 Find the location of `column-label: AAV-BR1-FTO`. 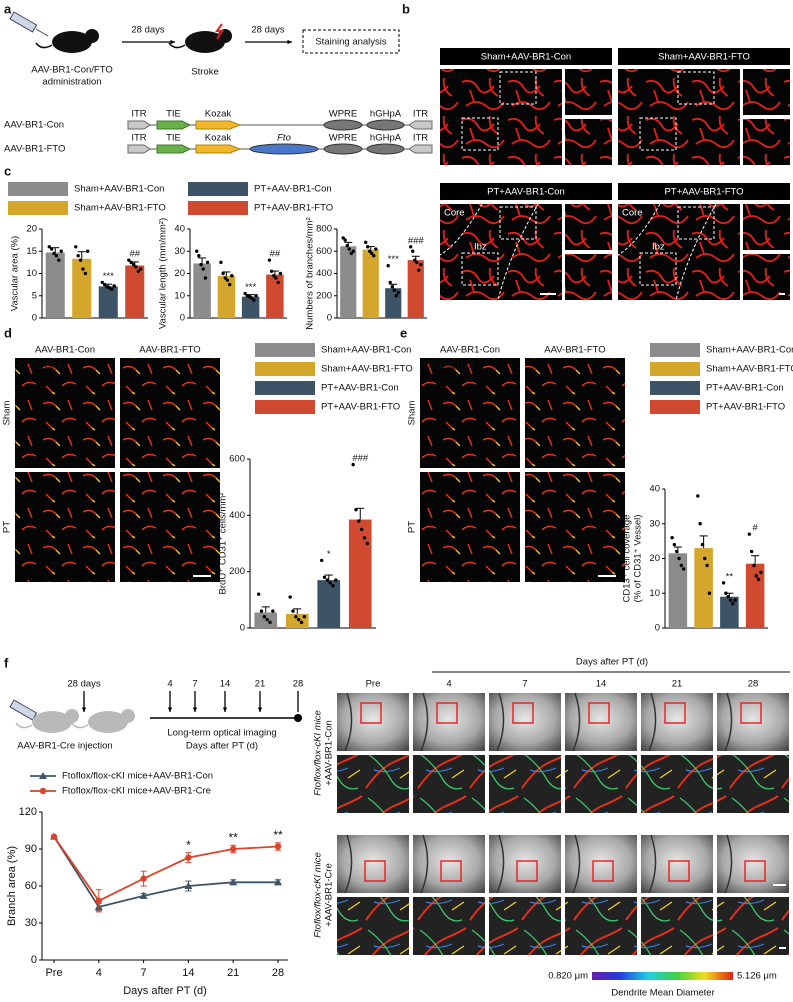

column-label: AAV-BR1-FTO is located at coordinates (169, 350).